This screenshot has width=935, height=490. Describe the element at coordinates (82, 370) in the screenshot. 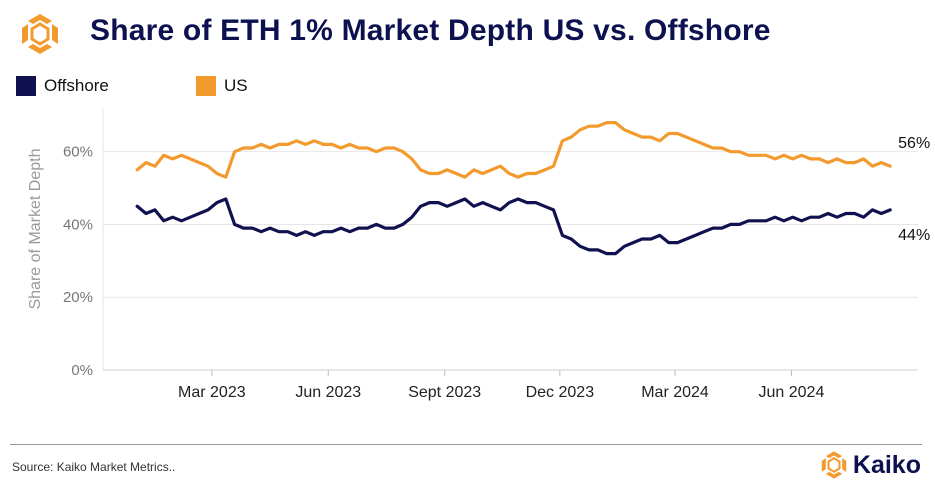

I see `y-tick-label: 0%` at that location.